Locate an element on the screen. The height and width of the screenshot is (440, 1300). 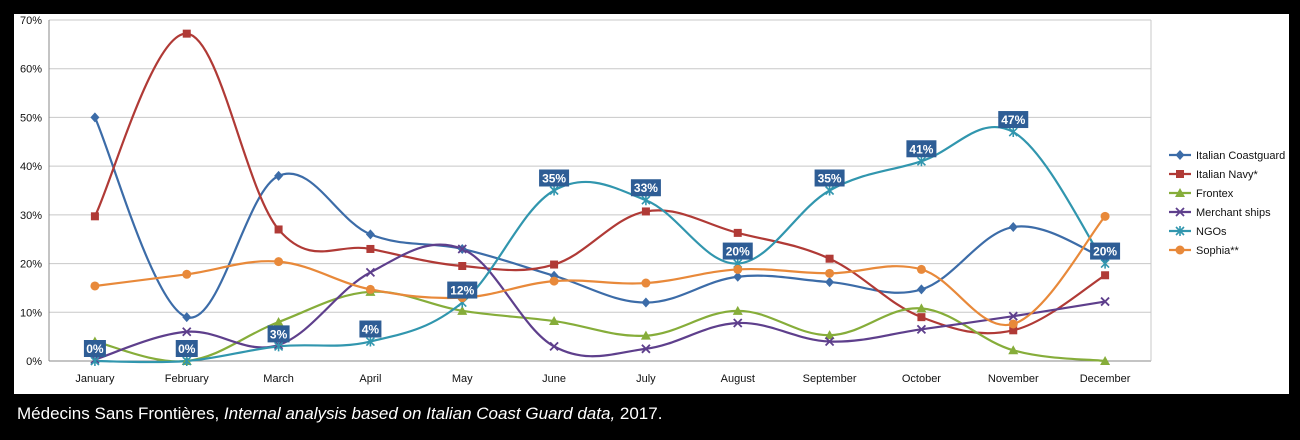
data-label: 12% is located at coordinates (462, 290).